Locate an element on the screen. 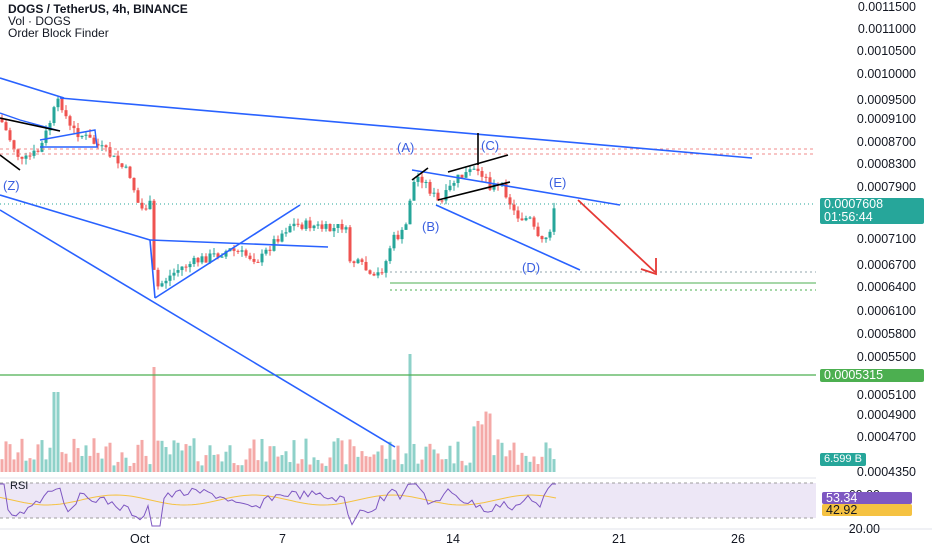  symbol-title: DOGS / TetherUS, 4h, BINANCE is located at coordinates (98, 9).